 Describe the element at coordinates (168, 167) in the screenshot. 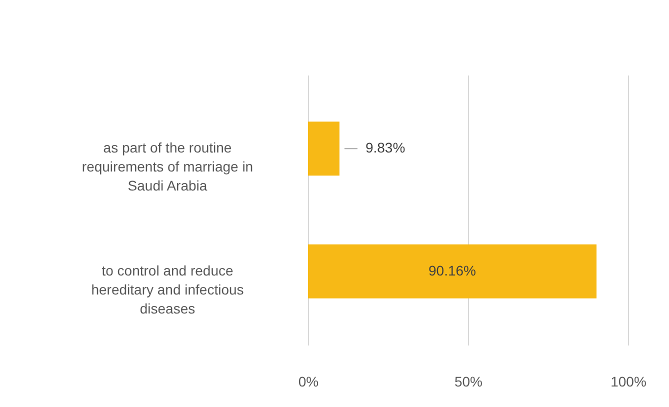

I see `y-tick-label: as part of the routine requirements of marriage in Saudi Arabia` at that location.